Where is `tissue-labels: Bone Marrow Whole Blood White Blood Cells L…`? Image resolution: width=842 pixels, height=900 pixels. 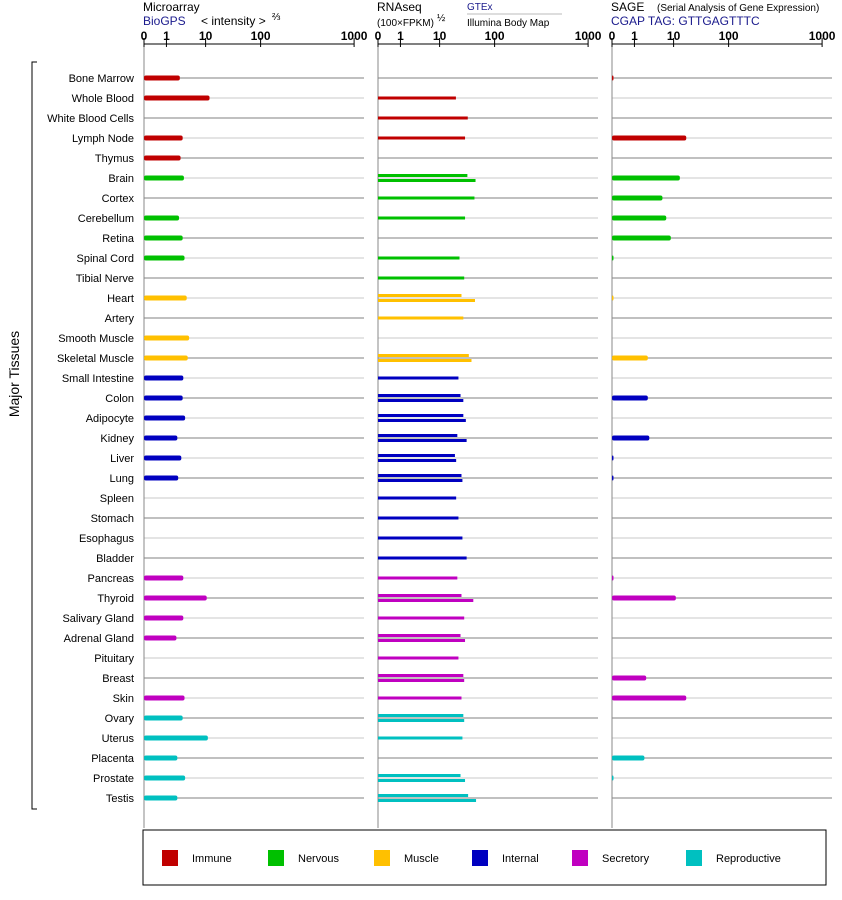 tissue-labels: Bone Marrow Whole Blood White Blood Cells L… is located at coordinates (91, 439).